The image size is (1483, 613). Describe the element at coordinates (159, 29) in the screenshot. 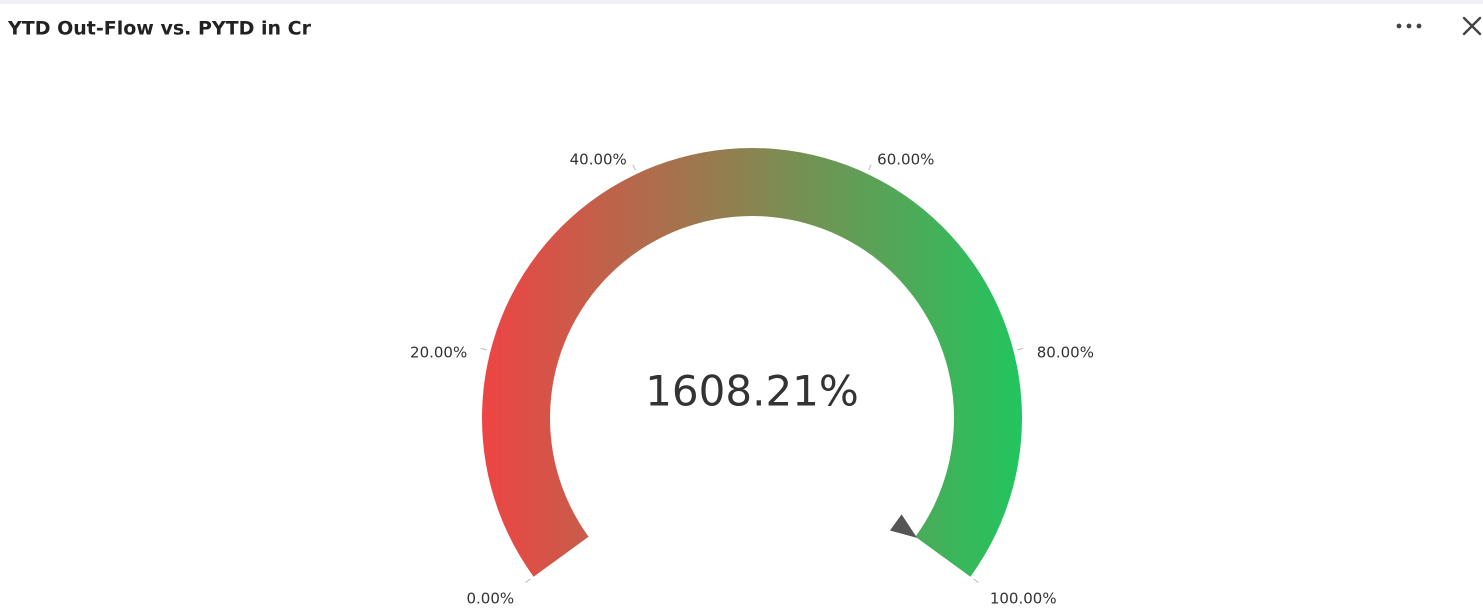

I see `chart-title: YTD Out-Flow vs. PYTD in Cr` at that location.